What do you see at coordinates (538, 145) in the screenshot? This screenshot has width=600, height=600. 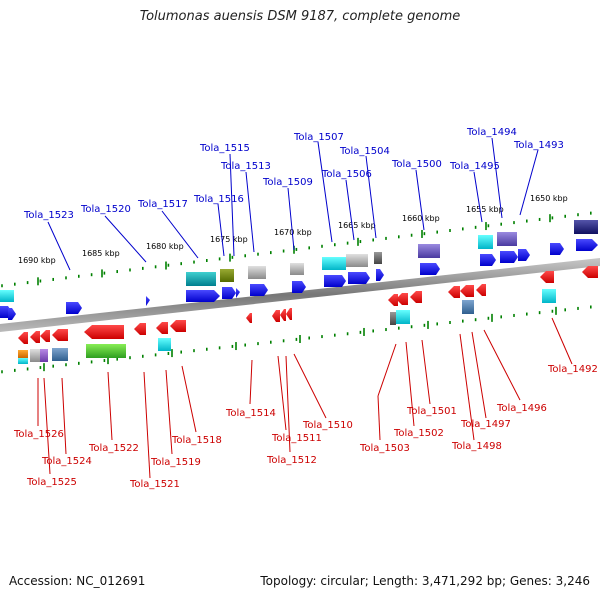 I see `gene-label: Tola_1493` at bounding box center [538, 145].